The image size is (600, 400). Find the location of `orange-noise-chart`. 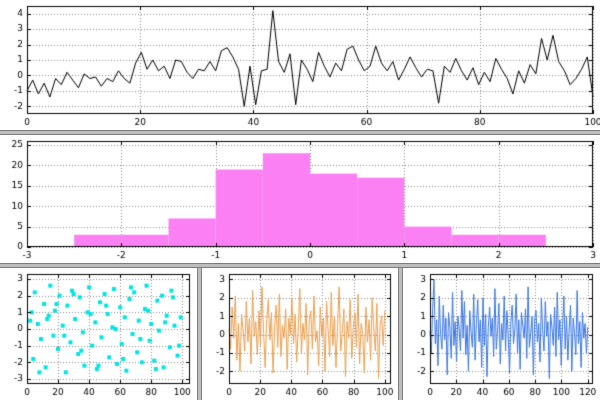

orange-noise-chart is located at coordinates (300, 334).